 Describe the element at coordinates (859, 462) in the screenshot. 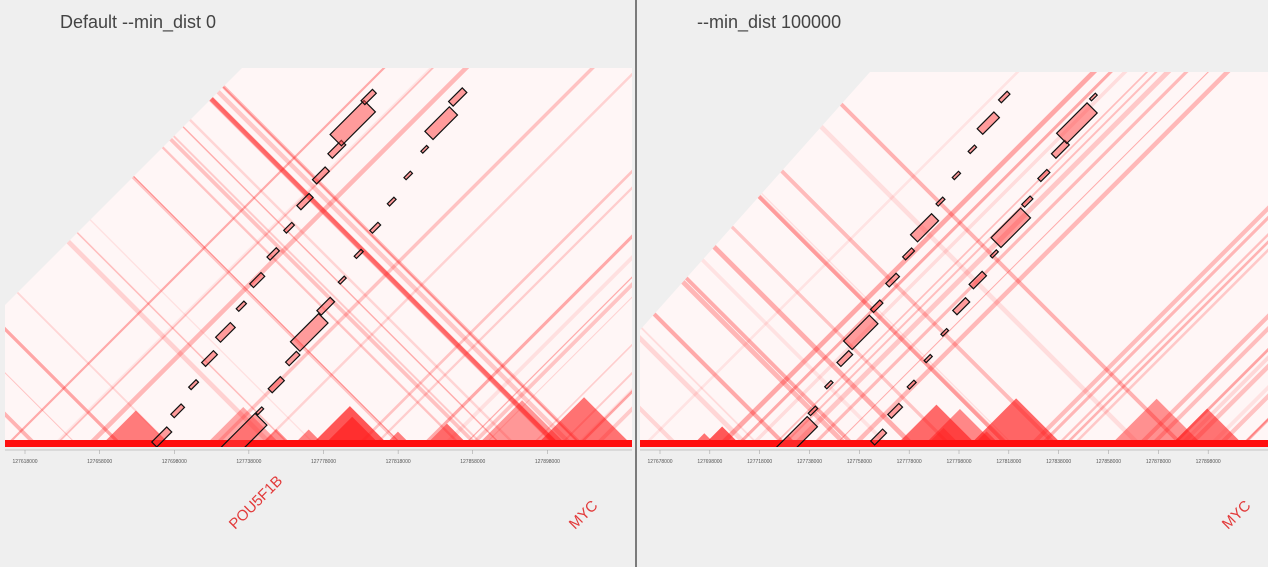

I see `tick-label: 127758000` at that location.